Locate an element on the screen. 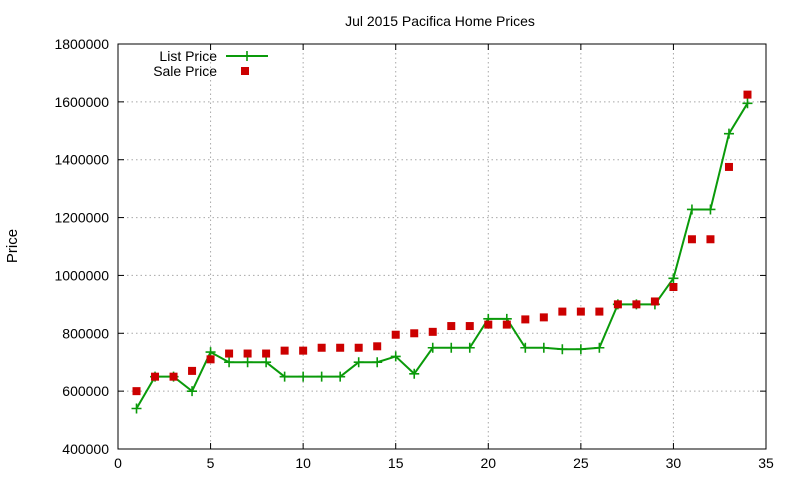 The width and height of the screenshot is (800, 480). y-tick-label: 400000 is located at coordinates (85, 449).